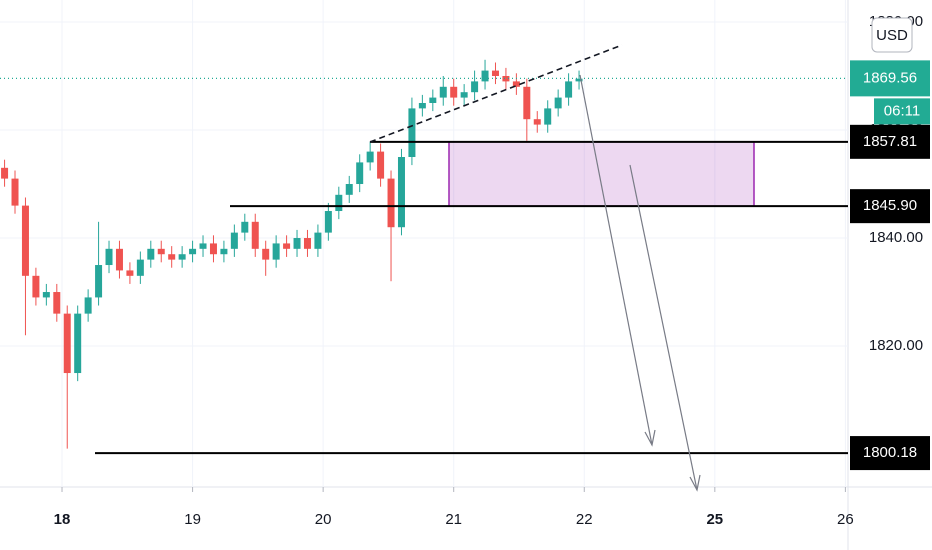 The width and height of the screenshot is (932, 550). I want to click on trend-line, so click(496, 93).